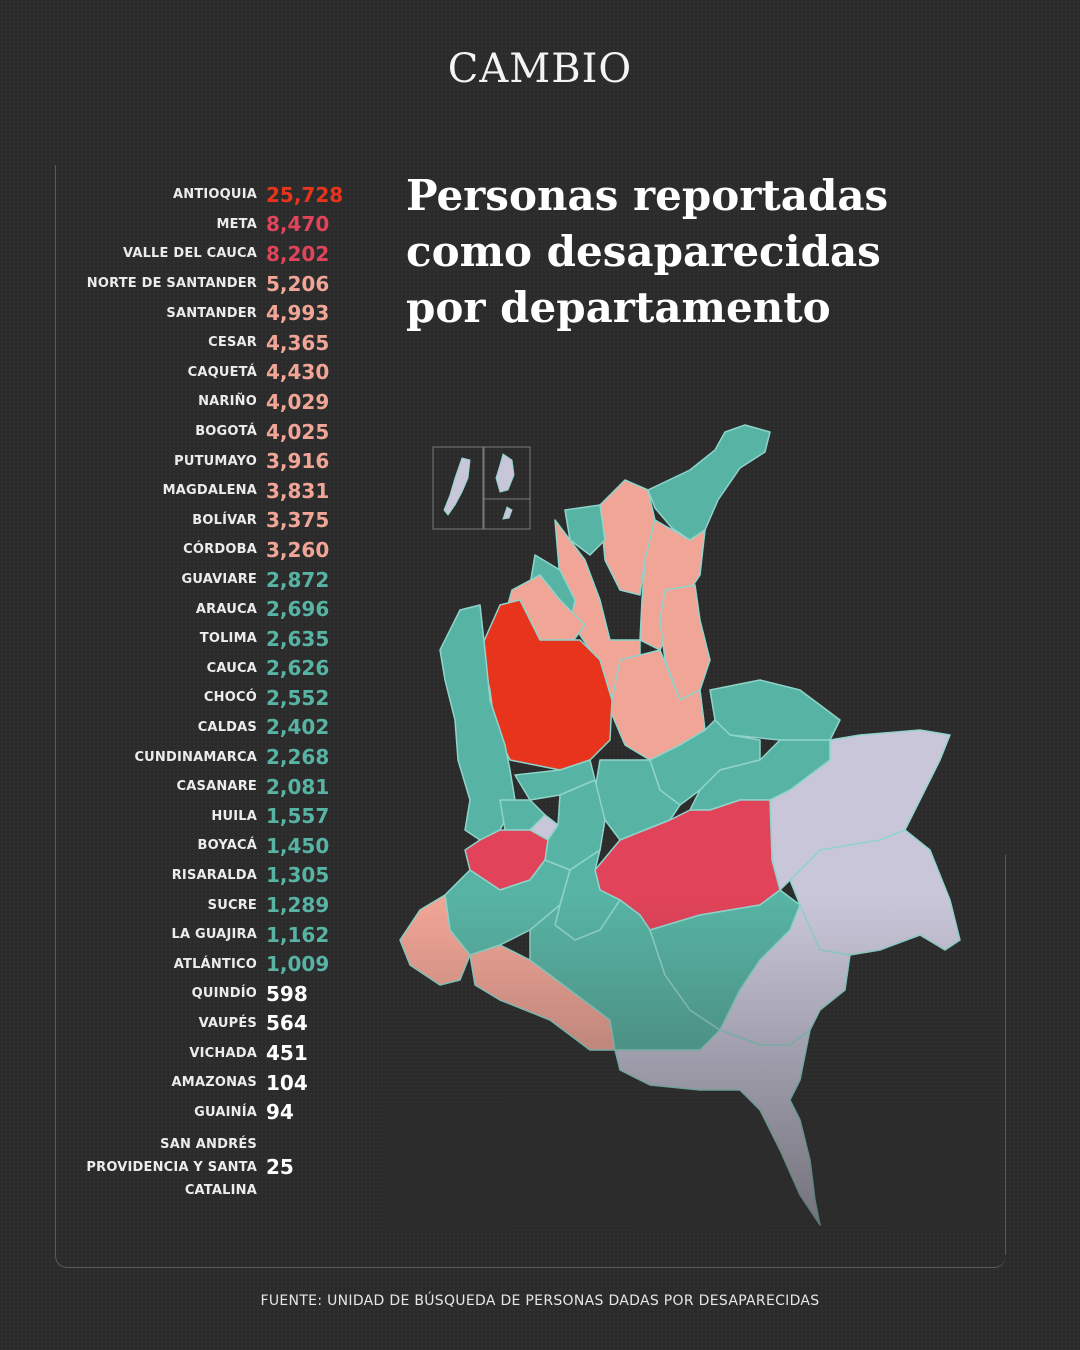 This screenshot has height=1350, width=1080. I want to click on department-row: PUTUMAYO 3,916, so click(210, 461).